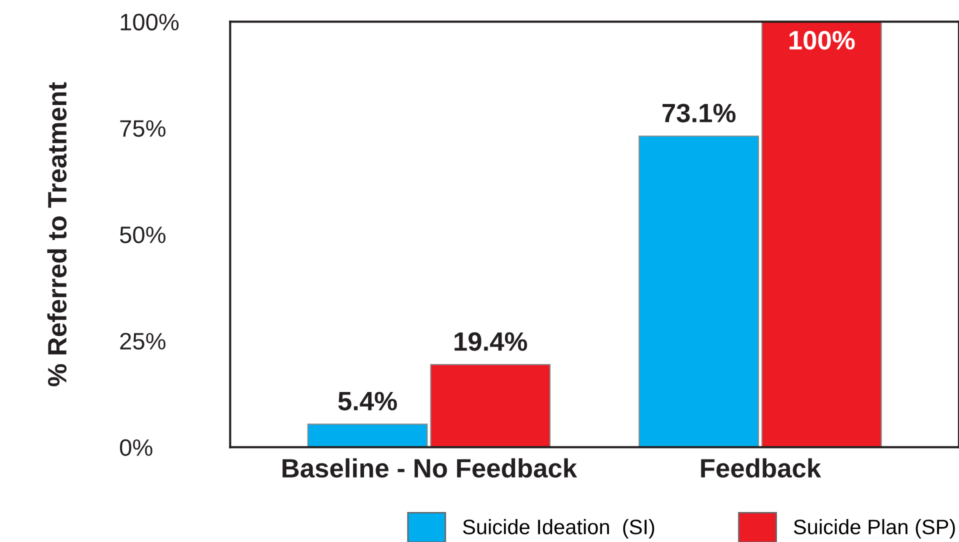  I want to click on y-tick-label: 50%, so click(143, 235).